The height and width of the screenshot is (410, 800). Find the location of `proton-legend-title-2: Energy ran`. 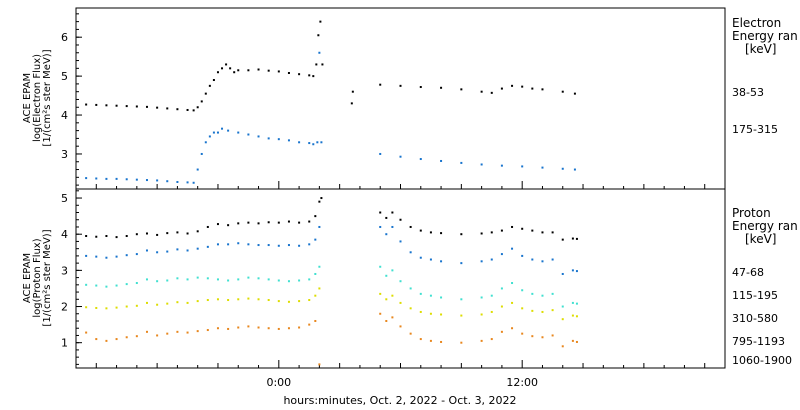

proton-legend-title-2: Energy ran is located at coordinates (765, 226).